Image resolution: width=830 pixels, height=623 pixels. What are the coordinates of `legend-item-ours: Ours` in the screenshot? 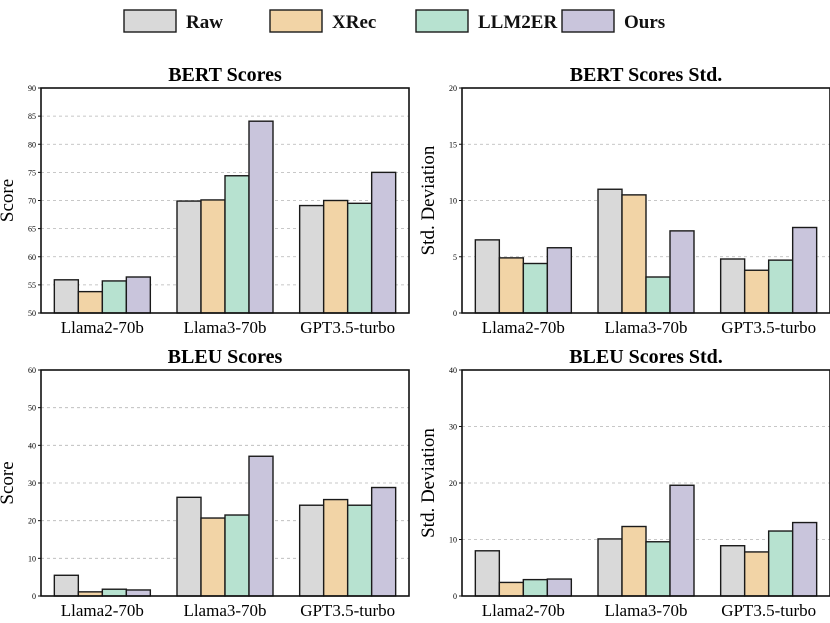 It's located at (613, 21).